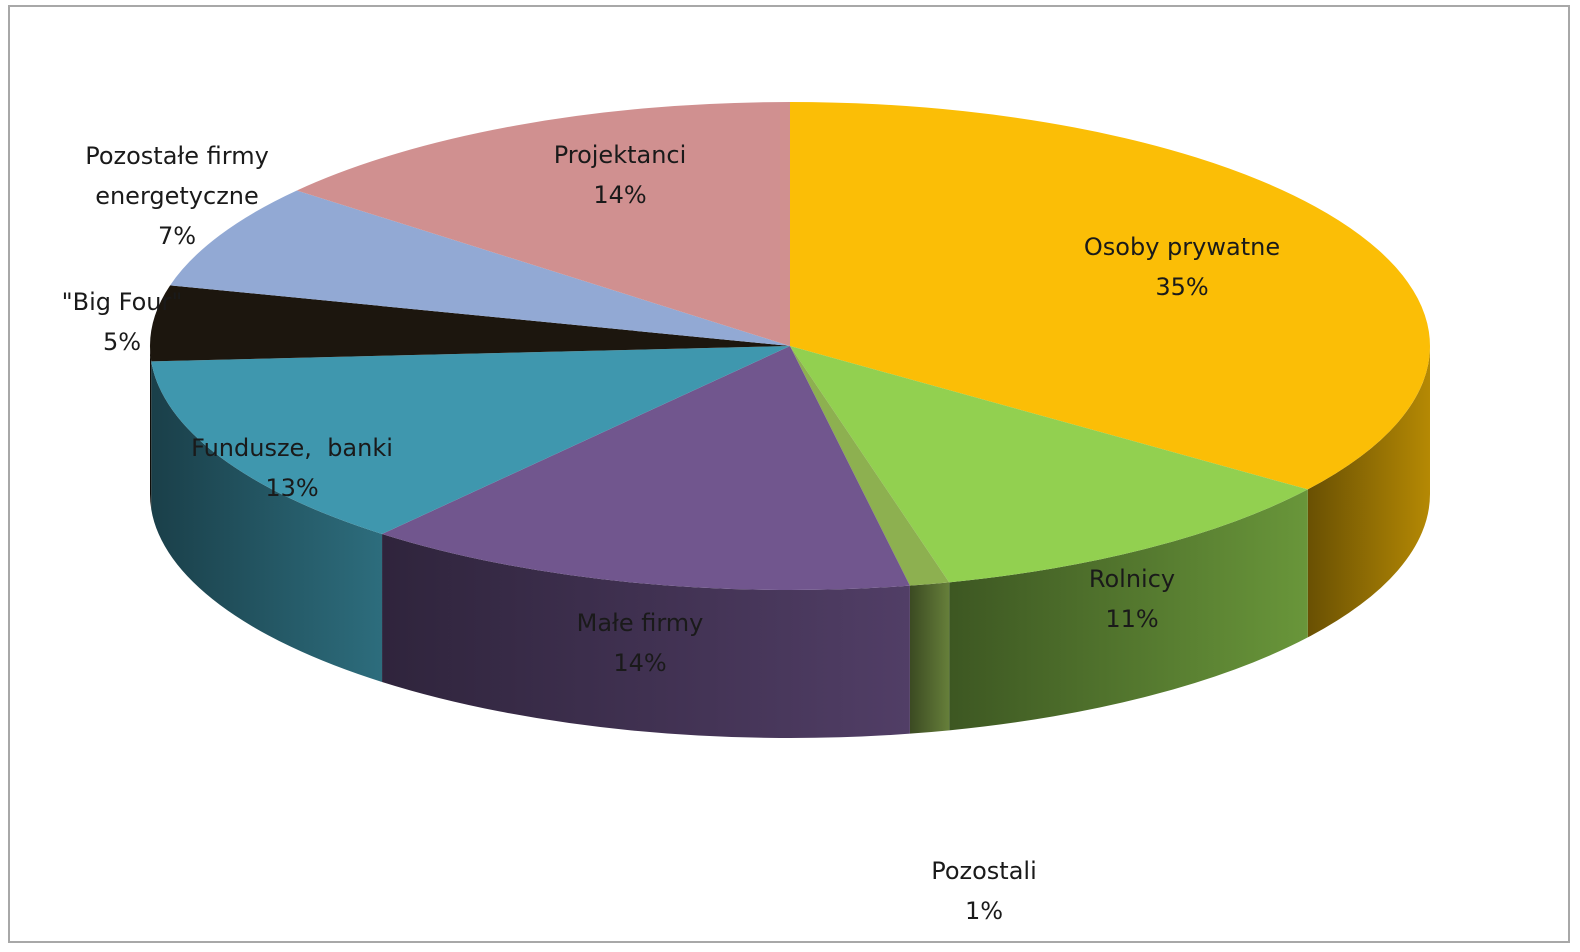 The height and width of the screenshot is (952, 1580). What do you see at coordinates (1182, 267) in the screenshot?
I see `slice-label-osoby-prywatne: Osoby prywatne 35%` at bounding box center [1182, 267].